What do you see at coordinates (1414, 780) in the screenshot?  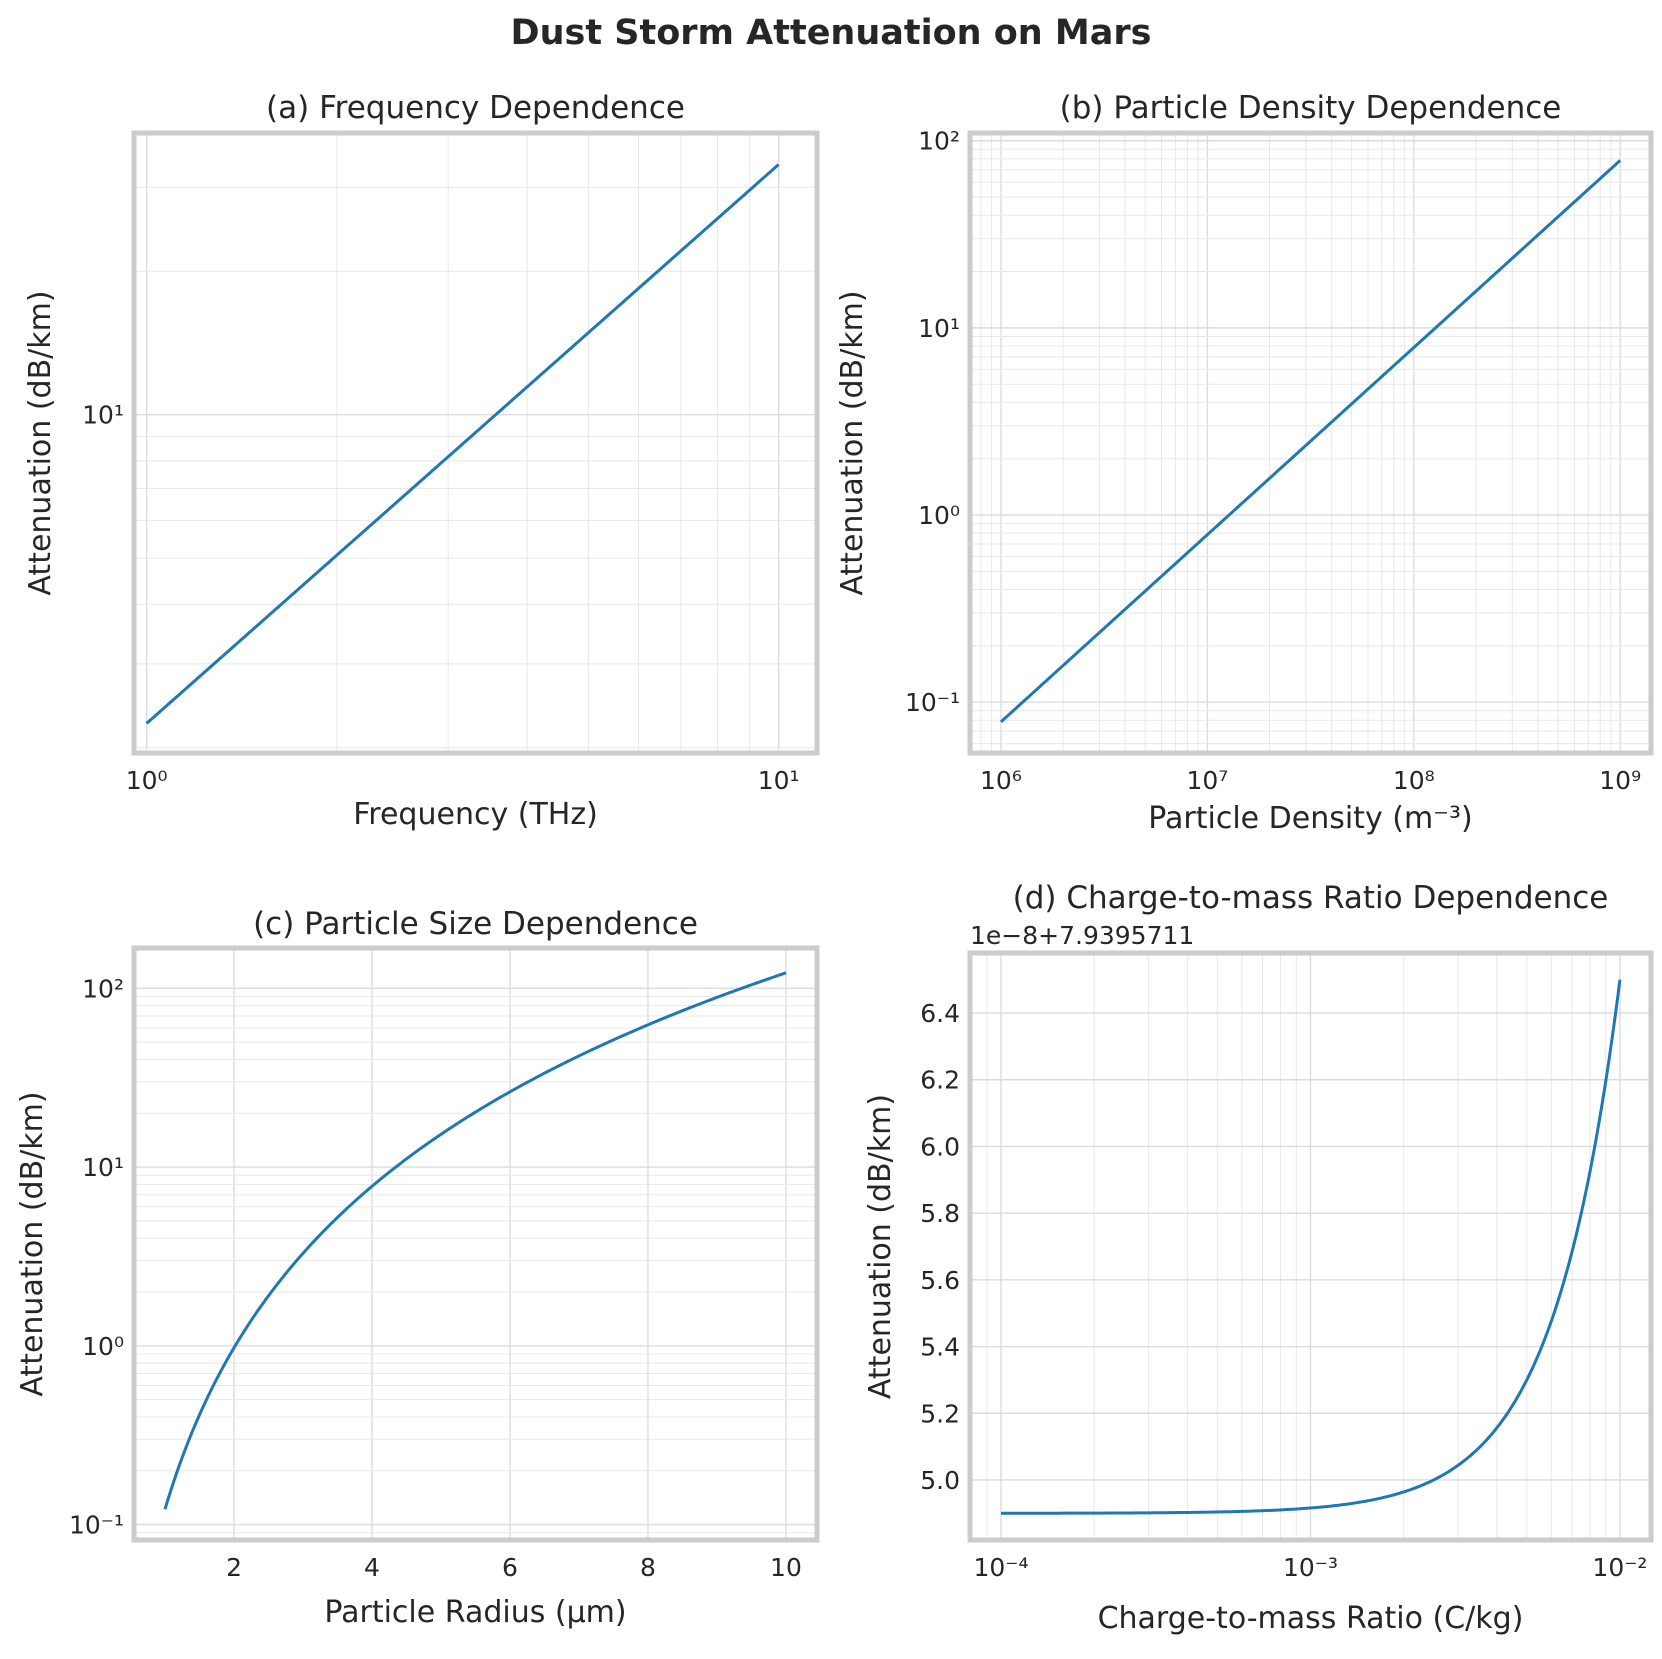 I see `x-tick-label: 10⁸` at bounding box center [1414, 780].